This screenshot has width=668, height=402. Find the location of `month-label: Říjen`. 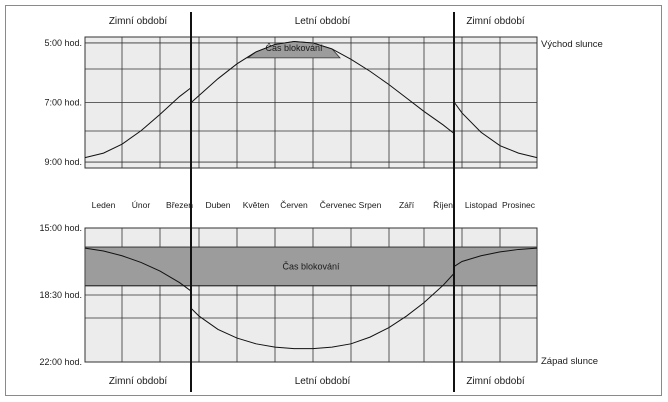

month-label: Říjen is located at coordinates (443, 205).